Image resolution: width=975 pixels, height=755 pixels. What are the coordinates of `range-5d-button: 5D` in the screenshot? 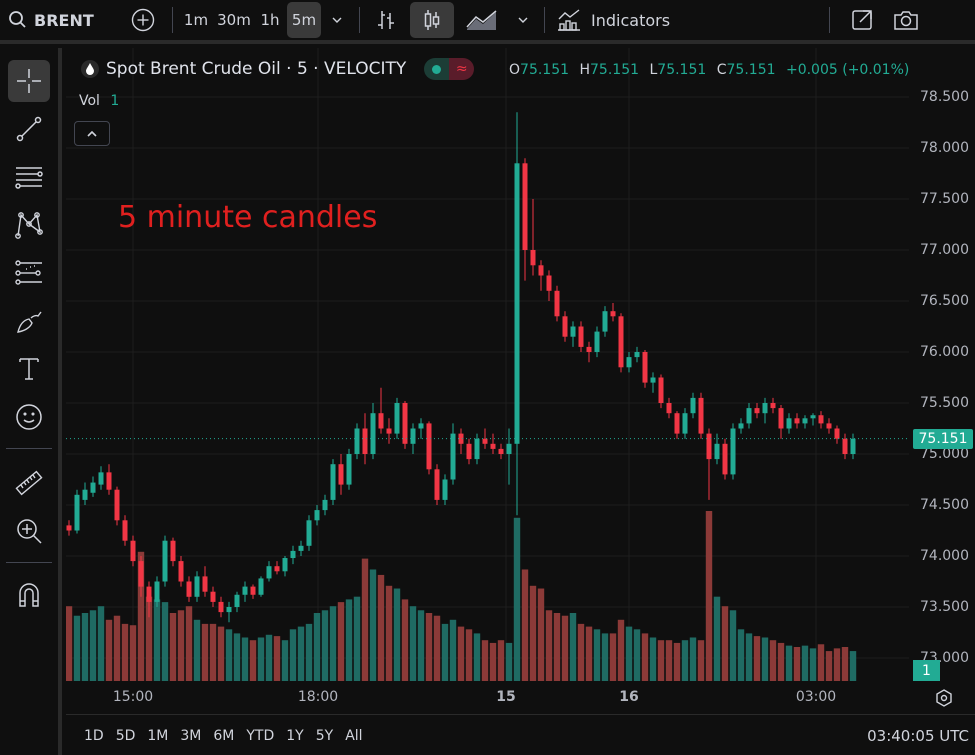 It's located at (125, 735).